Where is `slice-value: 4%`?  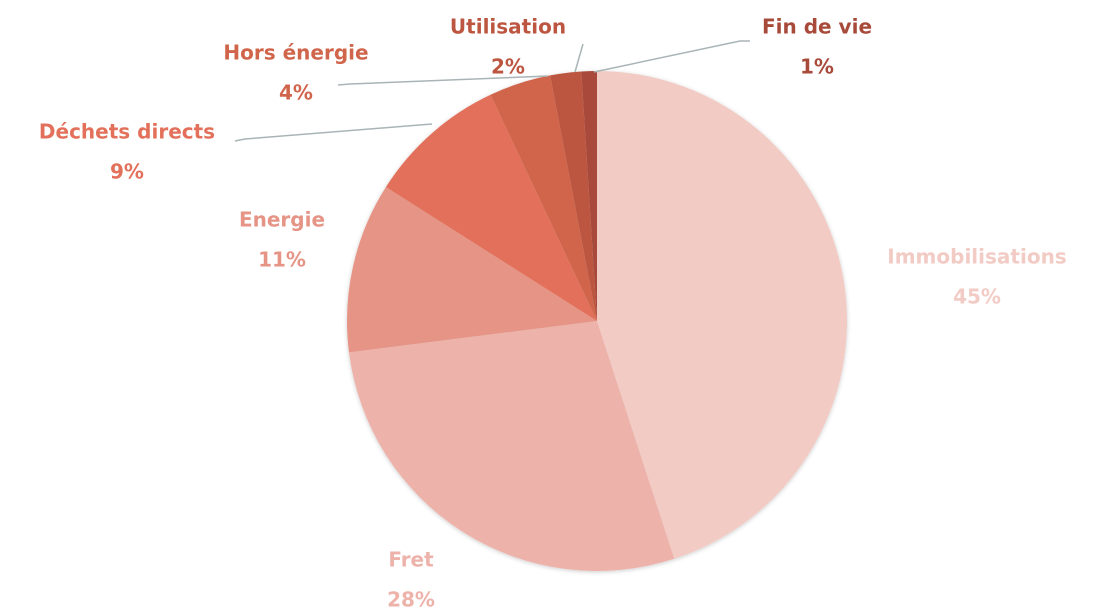
slice-value: 4% is located at coordinates (296, 93).